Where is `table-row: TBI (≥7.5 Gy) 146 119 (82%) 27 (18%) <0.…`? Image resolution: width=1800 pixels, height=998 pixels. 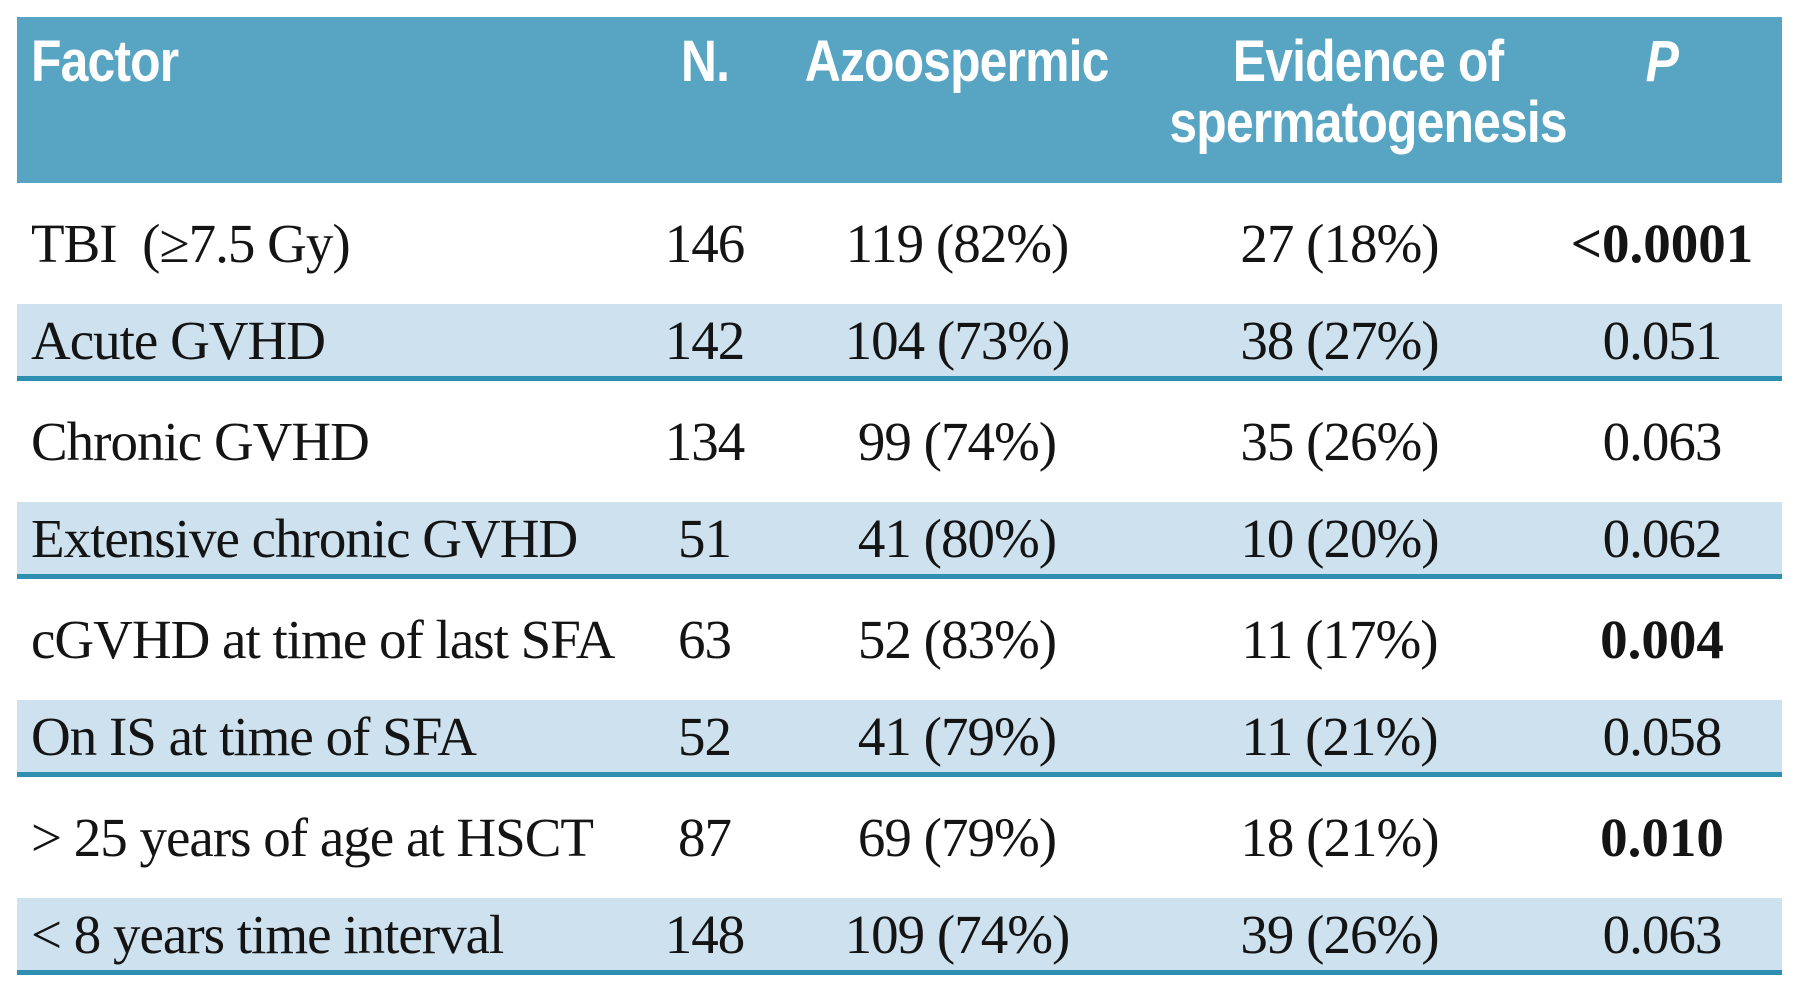 table-row: TBI (≥7.5 Gy) 146 119 (82%) 27 (18%) <0.… is located at coordinates (899, 232).